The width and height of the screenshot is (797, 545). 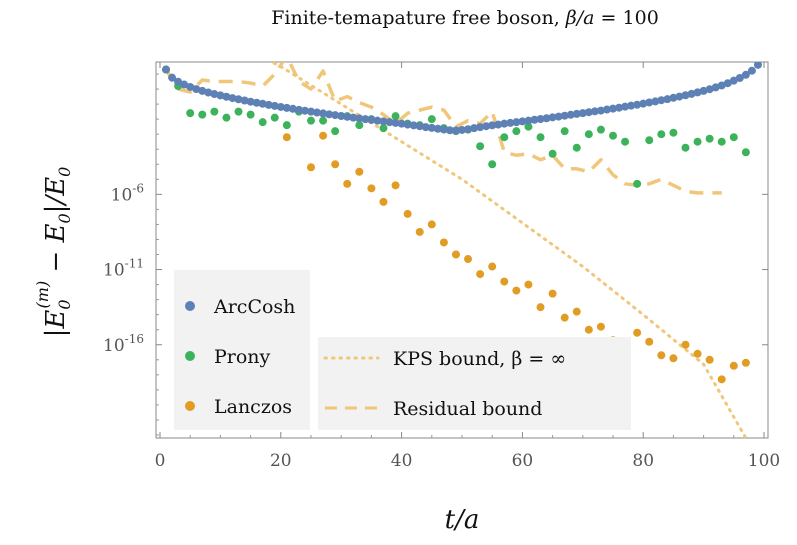 I want to click on legend-left-box, so click(x=242, y=350).